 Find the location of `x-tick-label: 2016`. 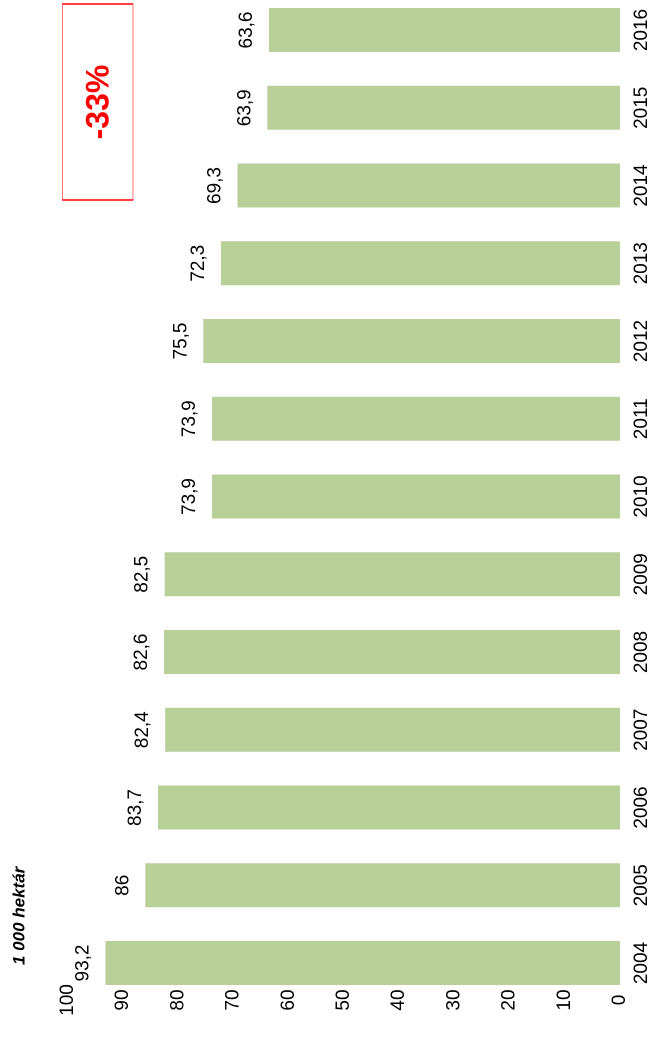

x-tick-label: 2016 is located at coordinates (641, 30).